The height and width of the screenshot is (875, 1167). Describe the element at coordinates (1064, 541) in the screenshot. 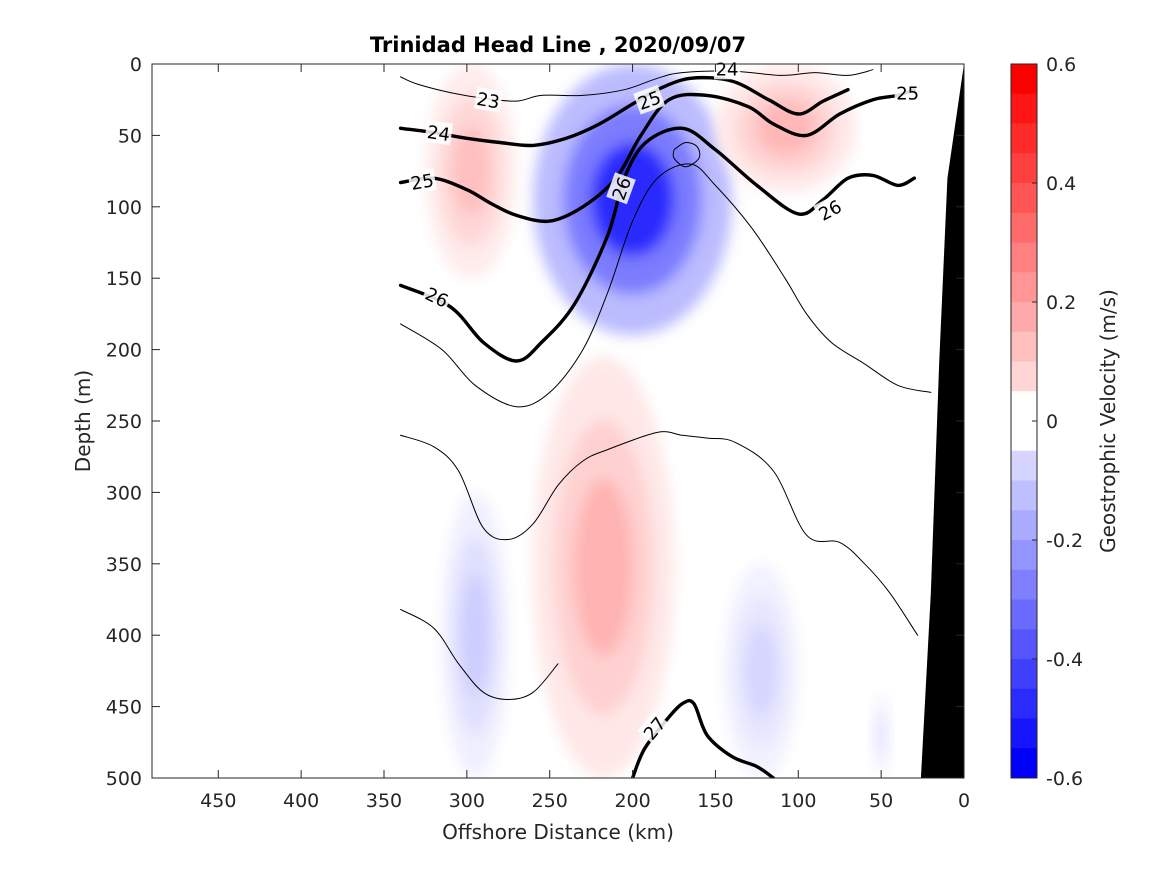

I see `colorbar-tick-label: -0.2` at that location.